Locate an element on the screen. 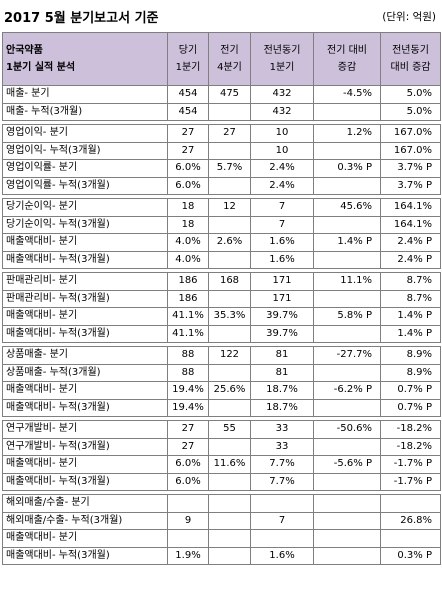 This screenshot has height=610, width=442. value-cell: 5.8% P is located at coordinates (347, 316).